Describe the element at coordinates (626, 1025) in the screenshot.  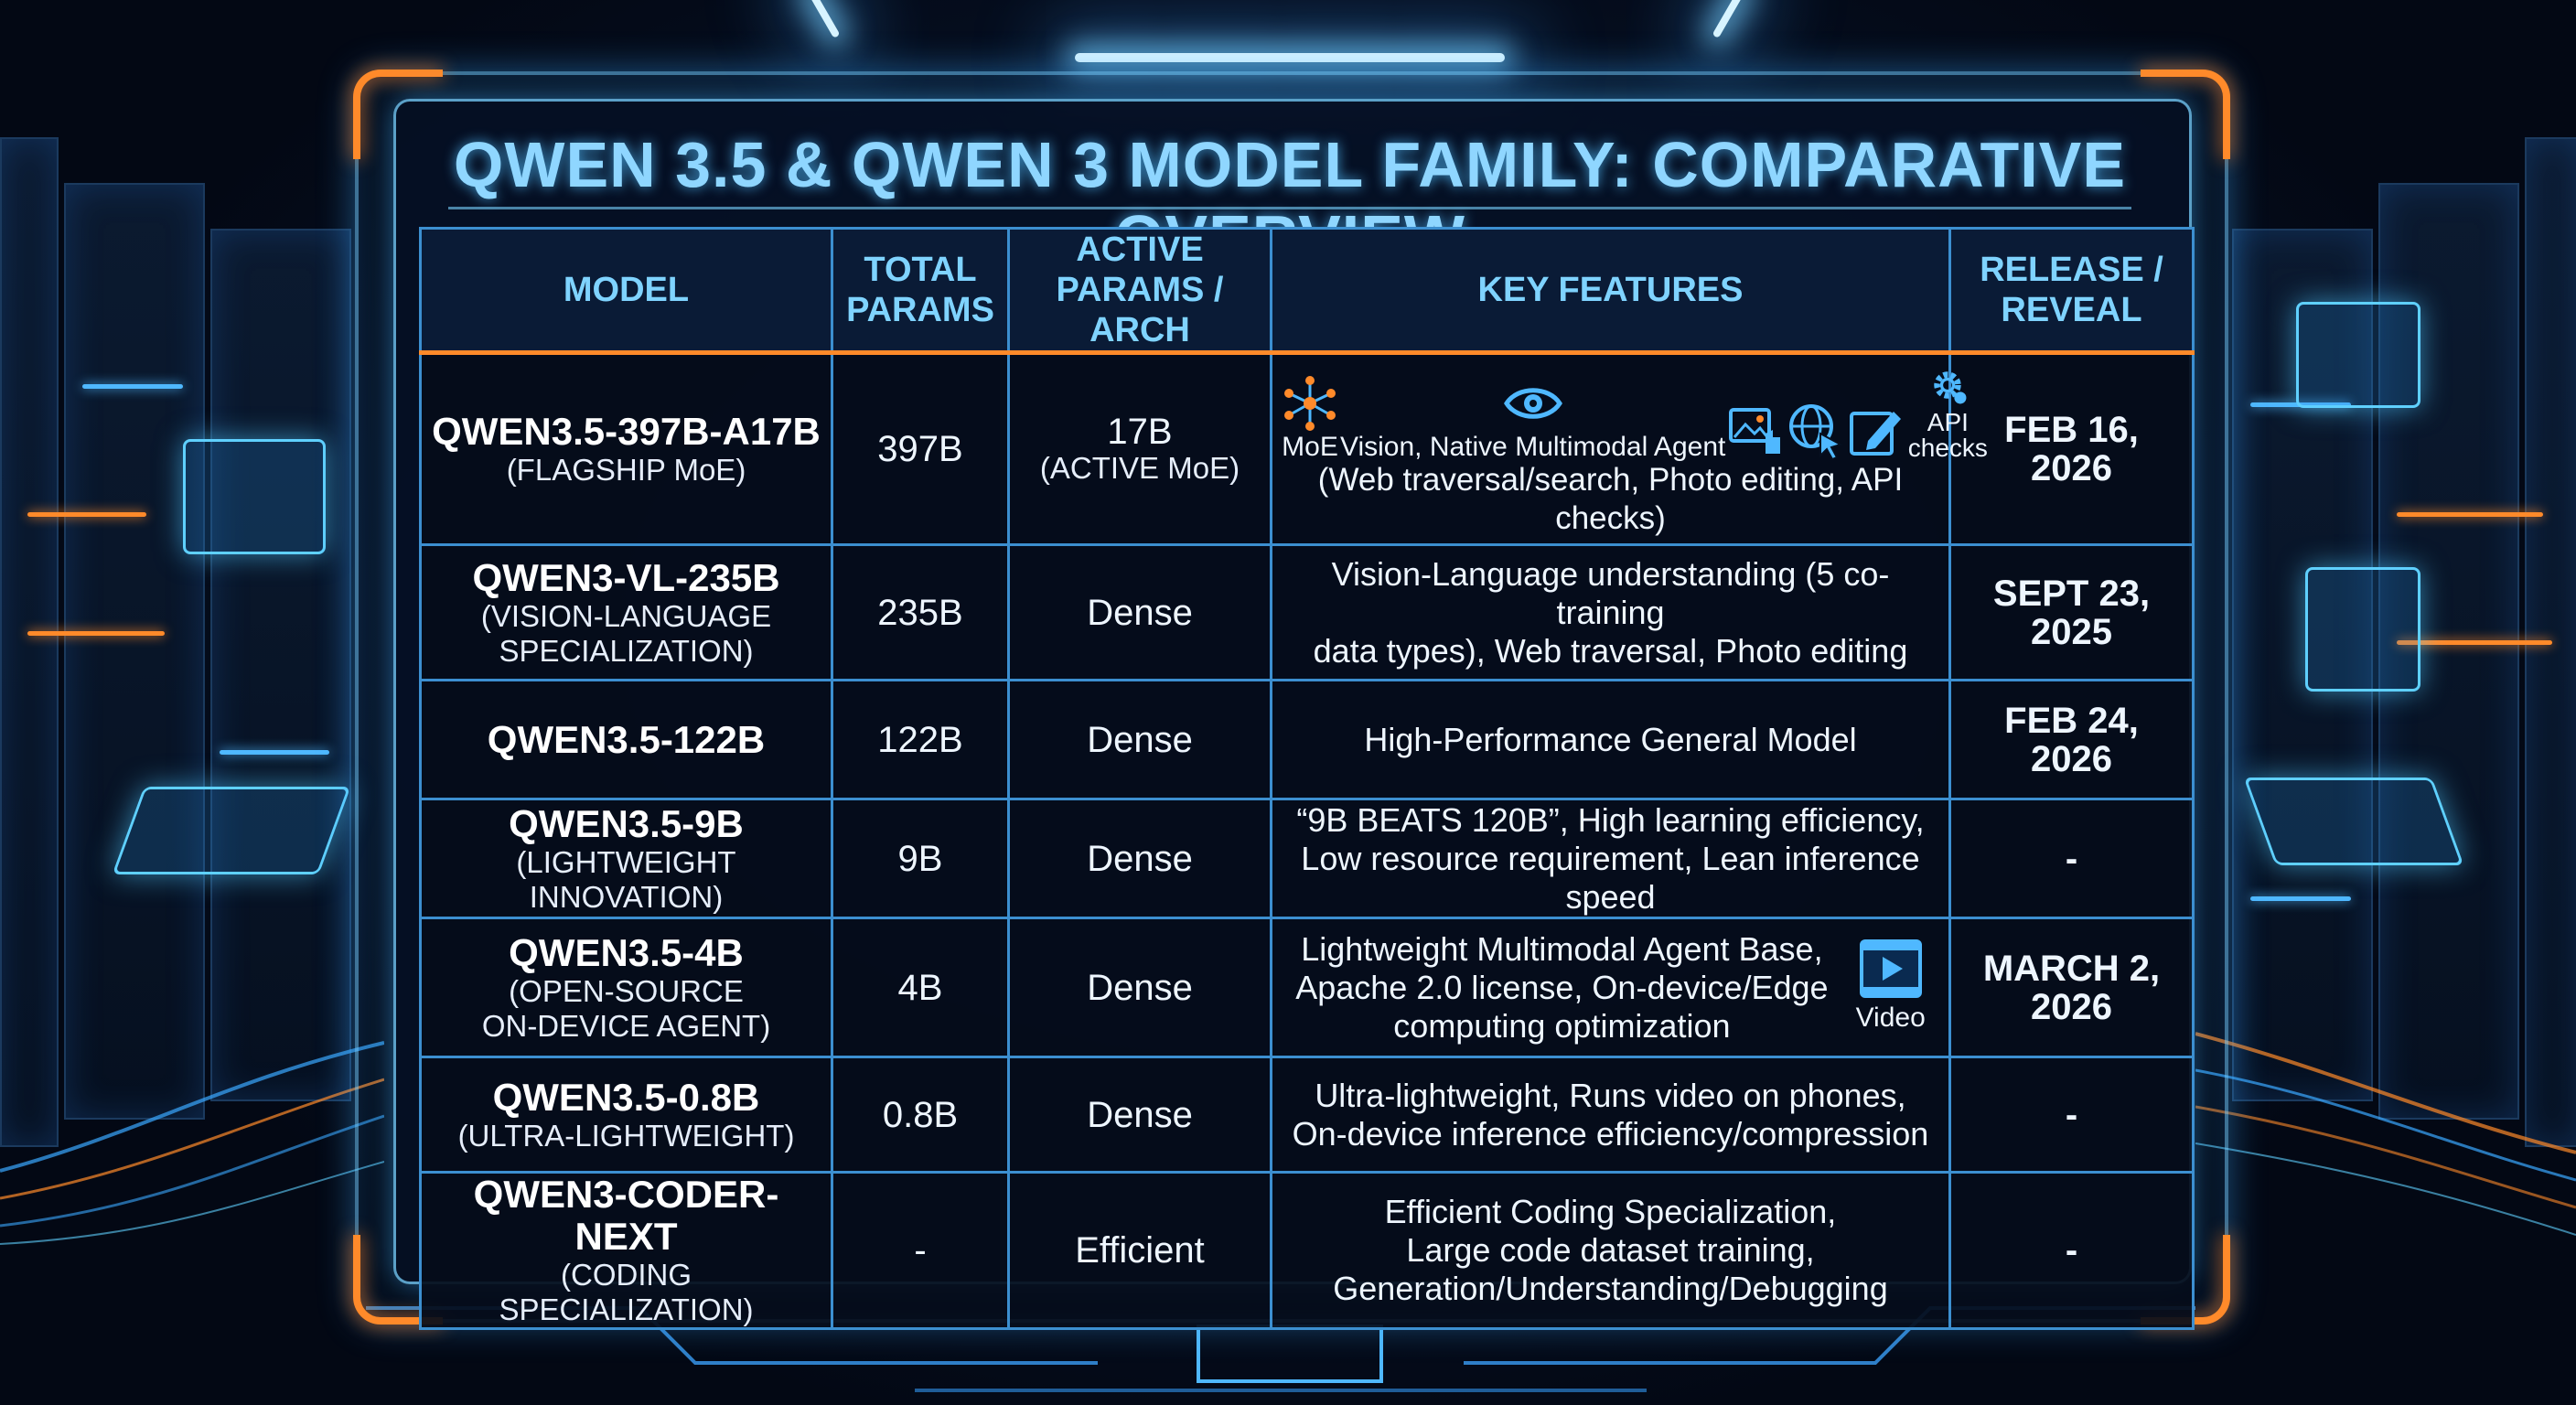
I see `model-subtitle: ON-DEVICE AGENT)` at that location.